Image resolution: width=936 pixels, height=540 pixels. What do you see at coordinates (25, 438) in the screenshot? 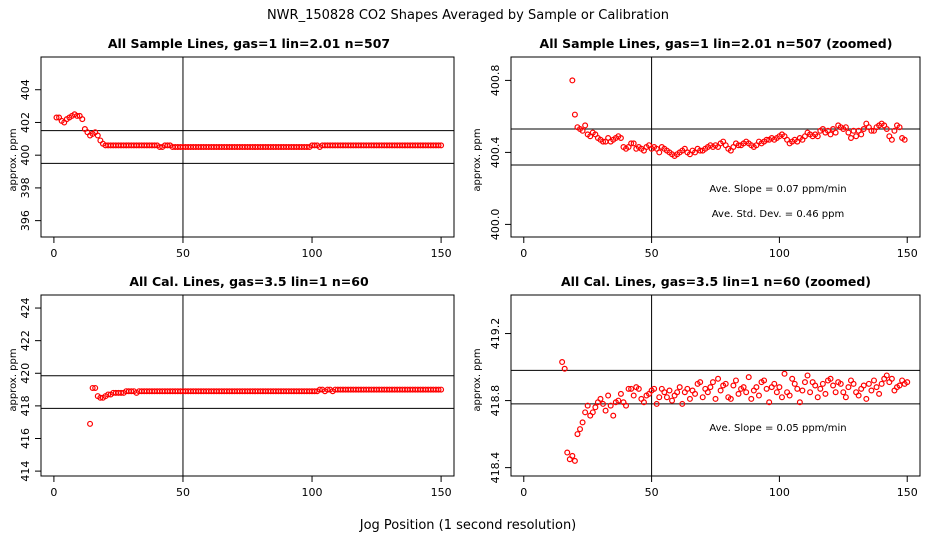
I see `y-tick-label: 416` at bounding box center [25, 438].